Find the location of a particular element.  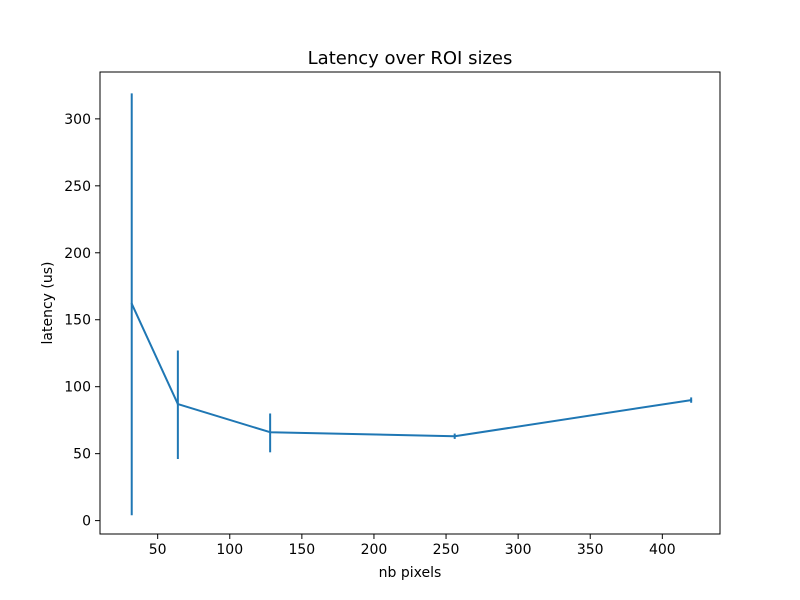

x-axis-label: nb pixels is located at coordinates (410, 573).